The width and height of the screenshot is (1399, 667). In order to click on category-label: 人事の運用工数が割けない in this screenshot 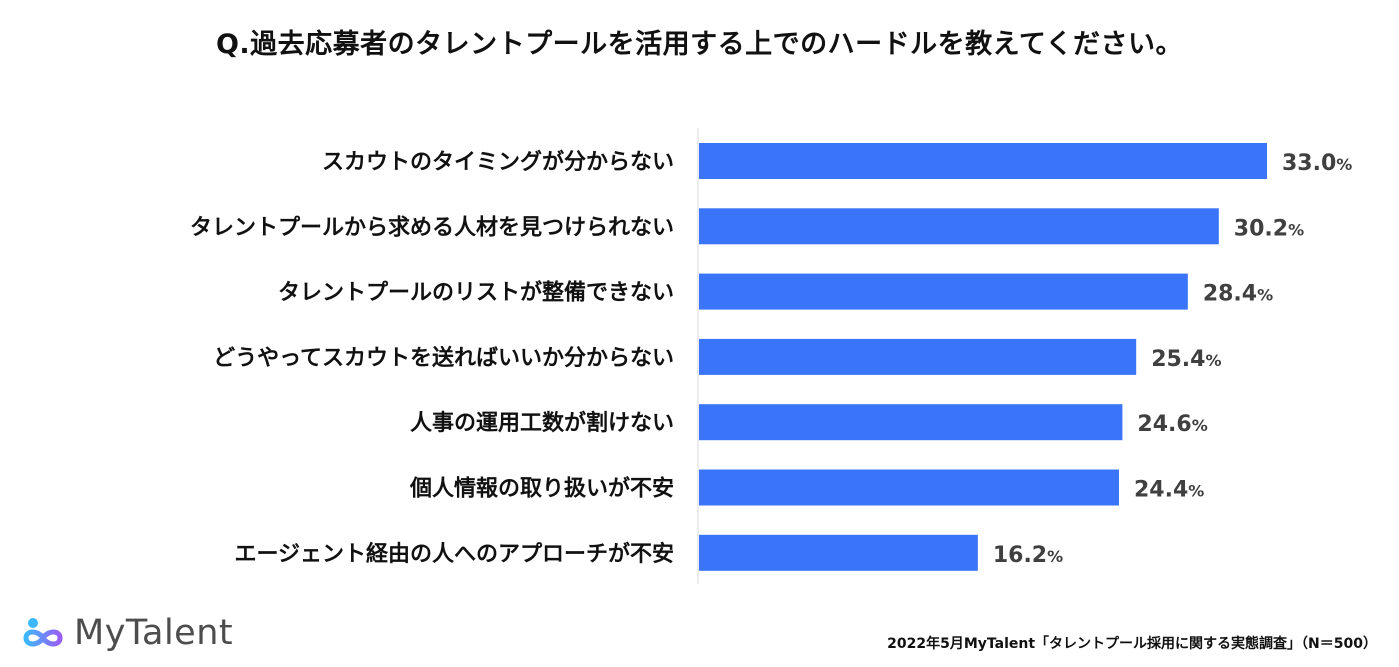, I will do `click(542, 423)`.